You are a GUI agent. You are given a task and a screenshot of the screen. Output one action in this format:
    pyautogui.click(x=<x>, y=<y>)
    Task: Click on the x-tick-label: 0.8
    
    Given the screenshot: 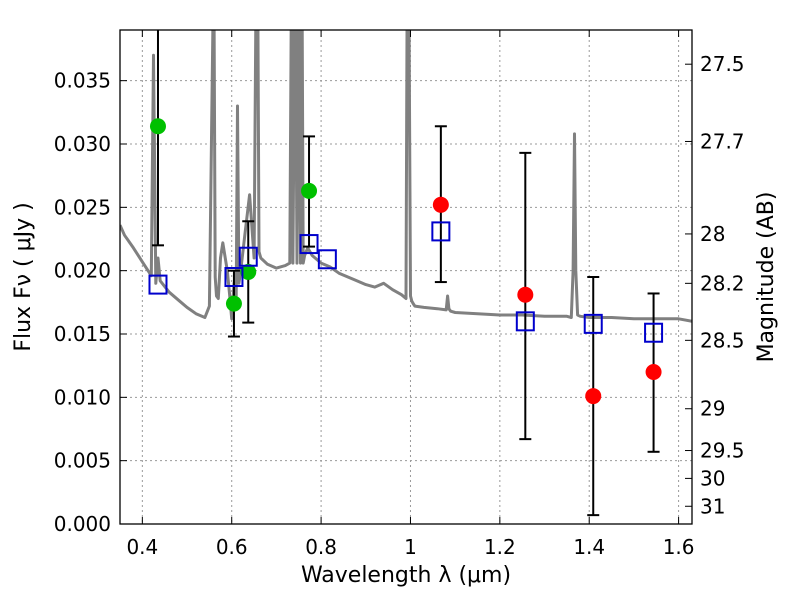 What is the action you would take?
    pyautogui.click(x=321, y=547)
    